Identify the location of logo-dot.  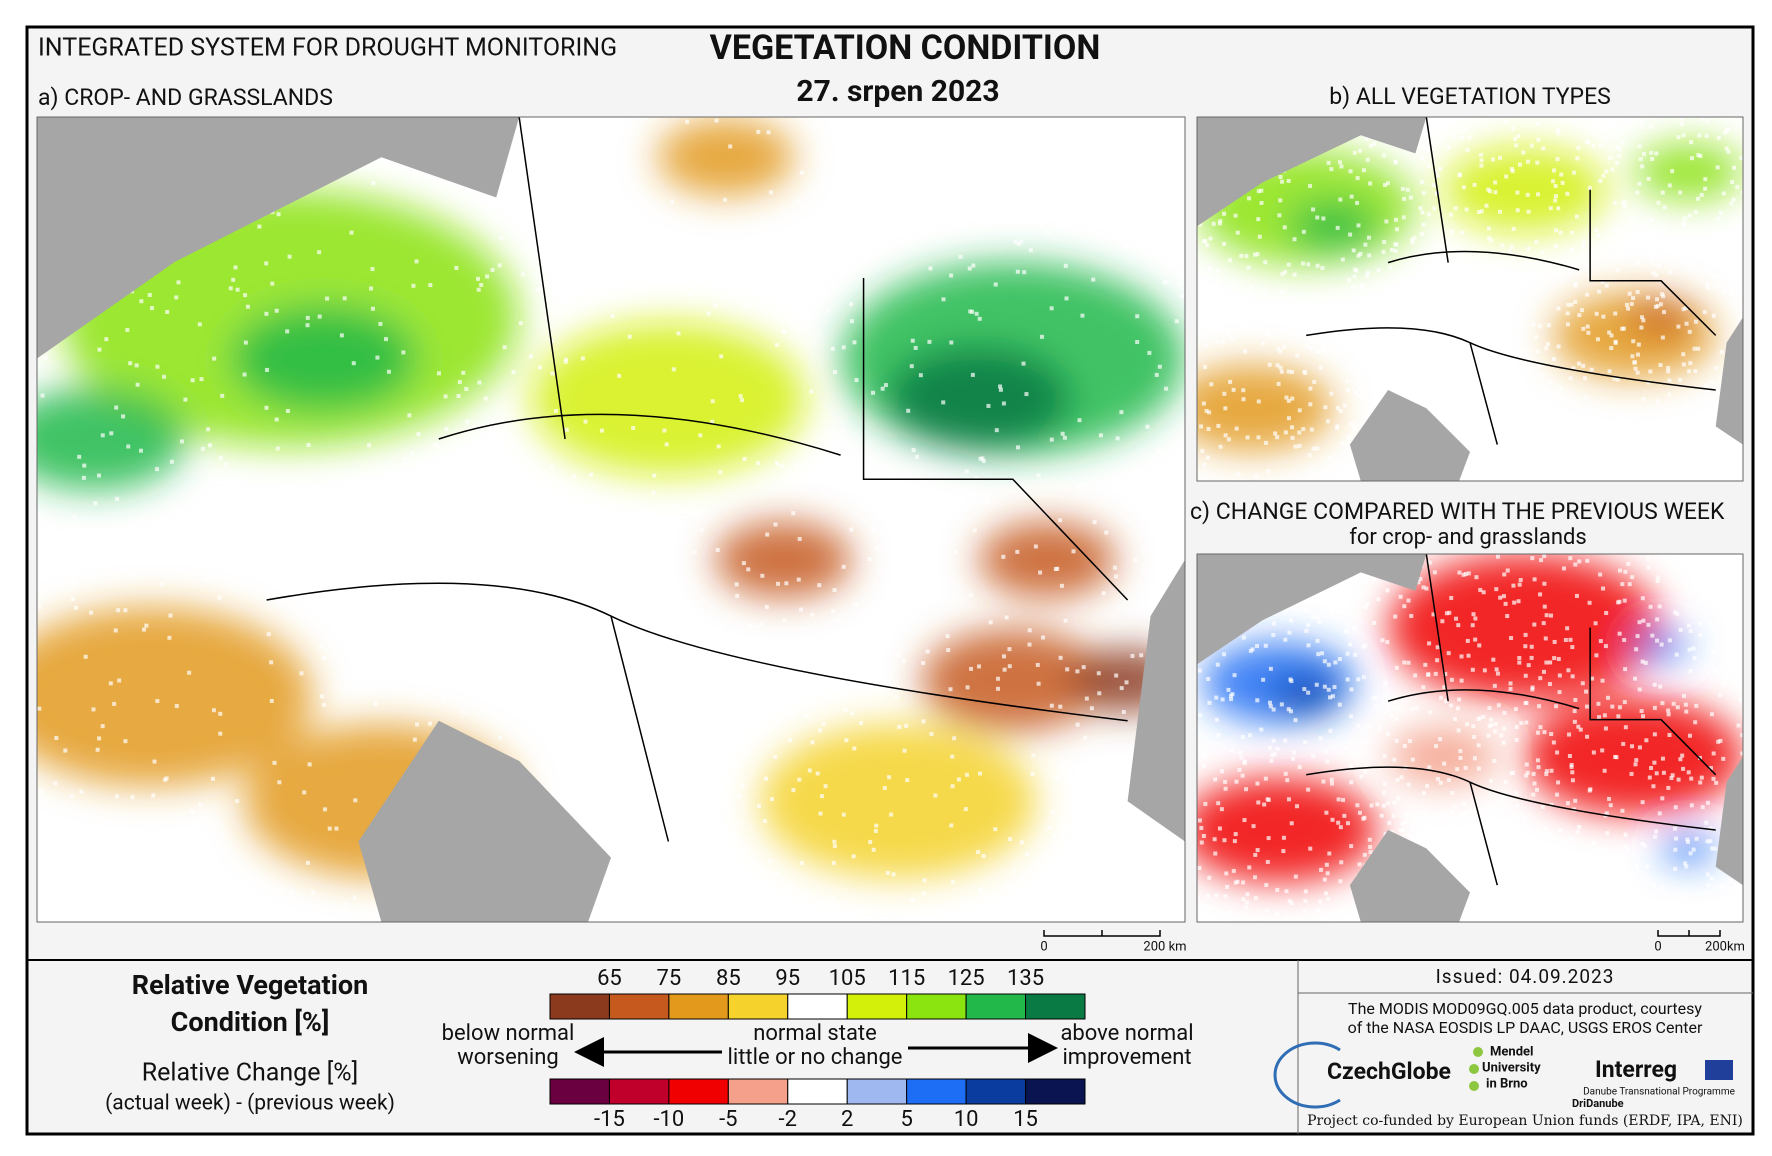
(1474, 1069).